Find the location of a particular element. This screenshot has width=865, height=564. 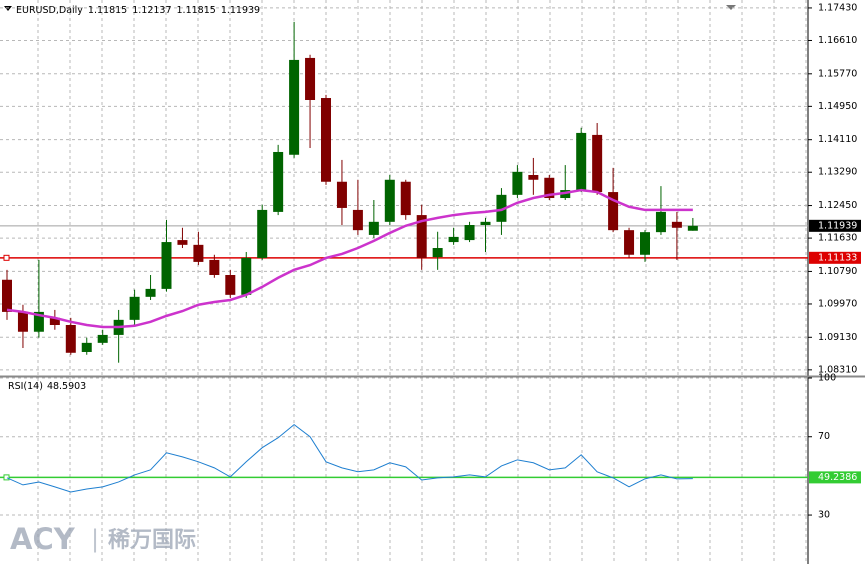

level-box is located at coordinates (835, 477).